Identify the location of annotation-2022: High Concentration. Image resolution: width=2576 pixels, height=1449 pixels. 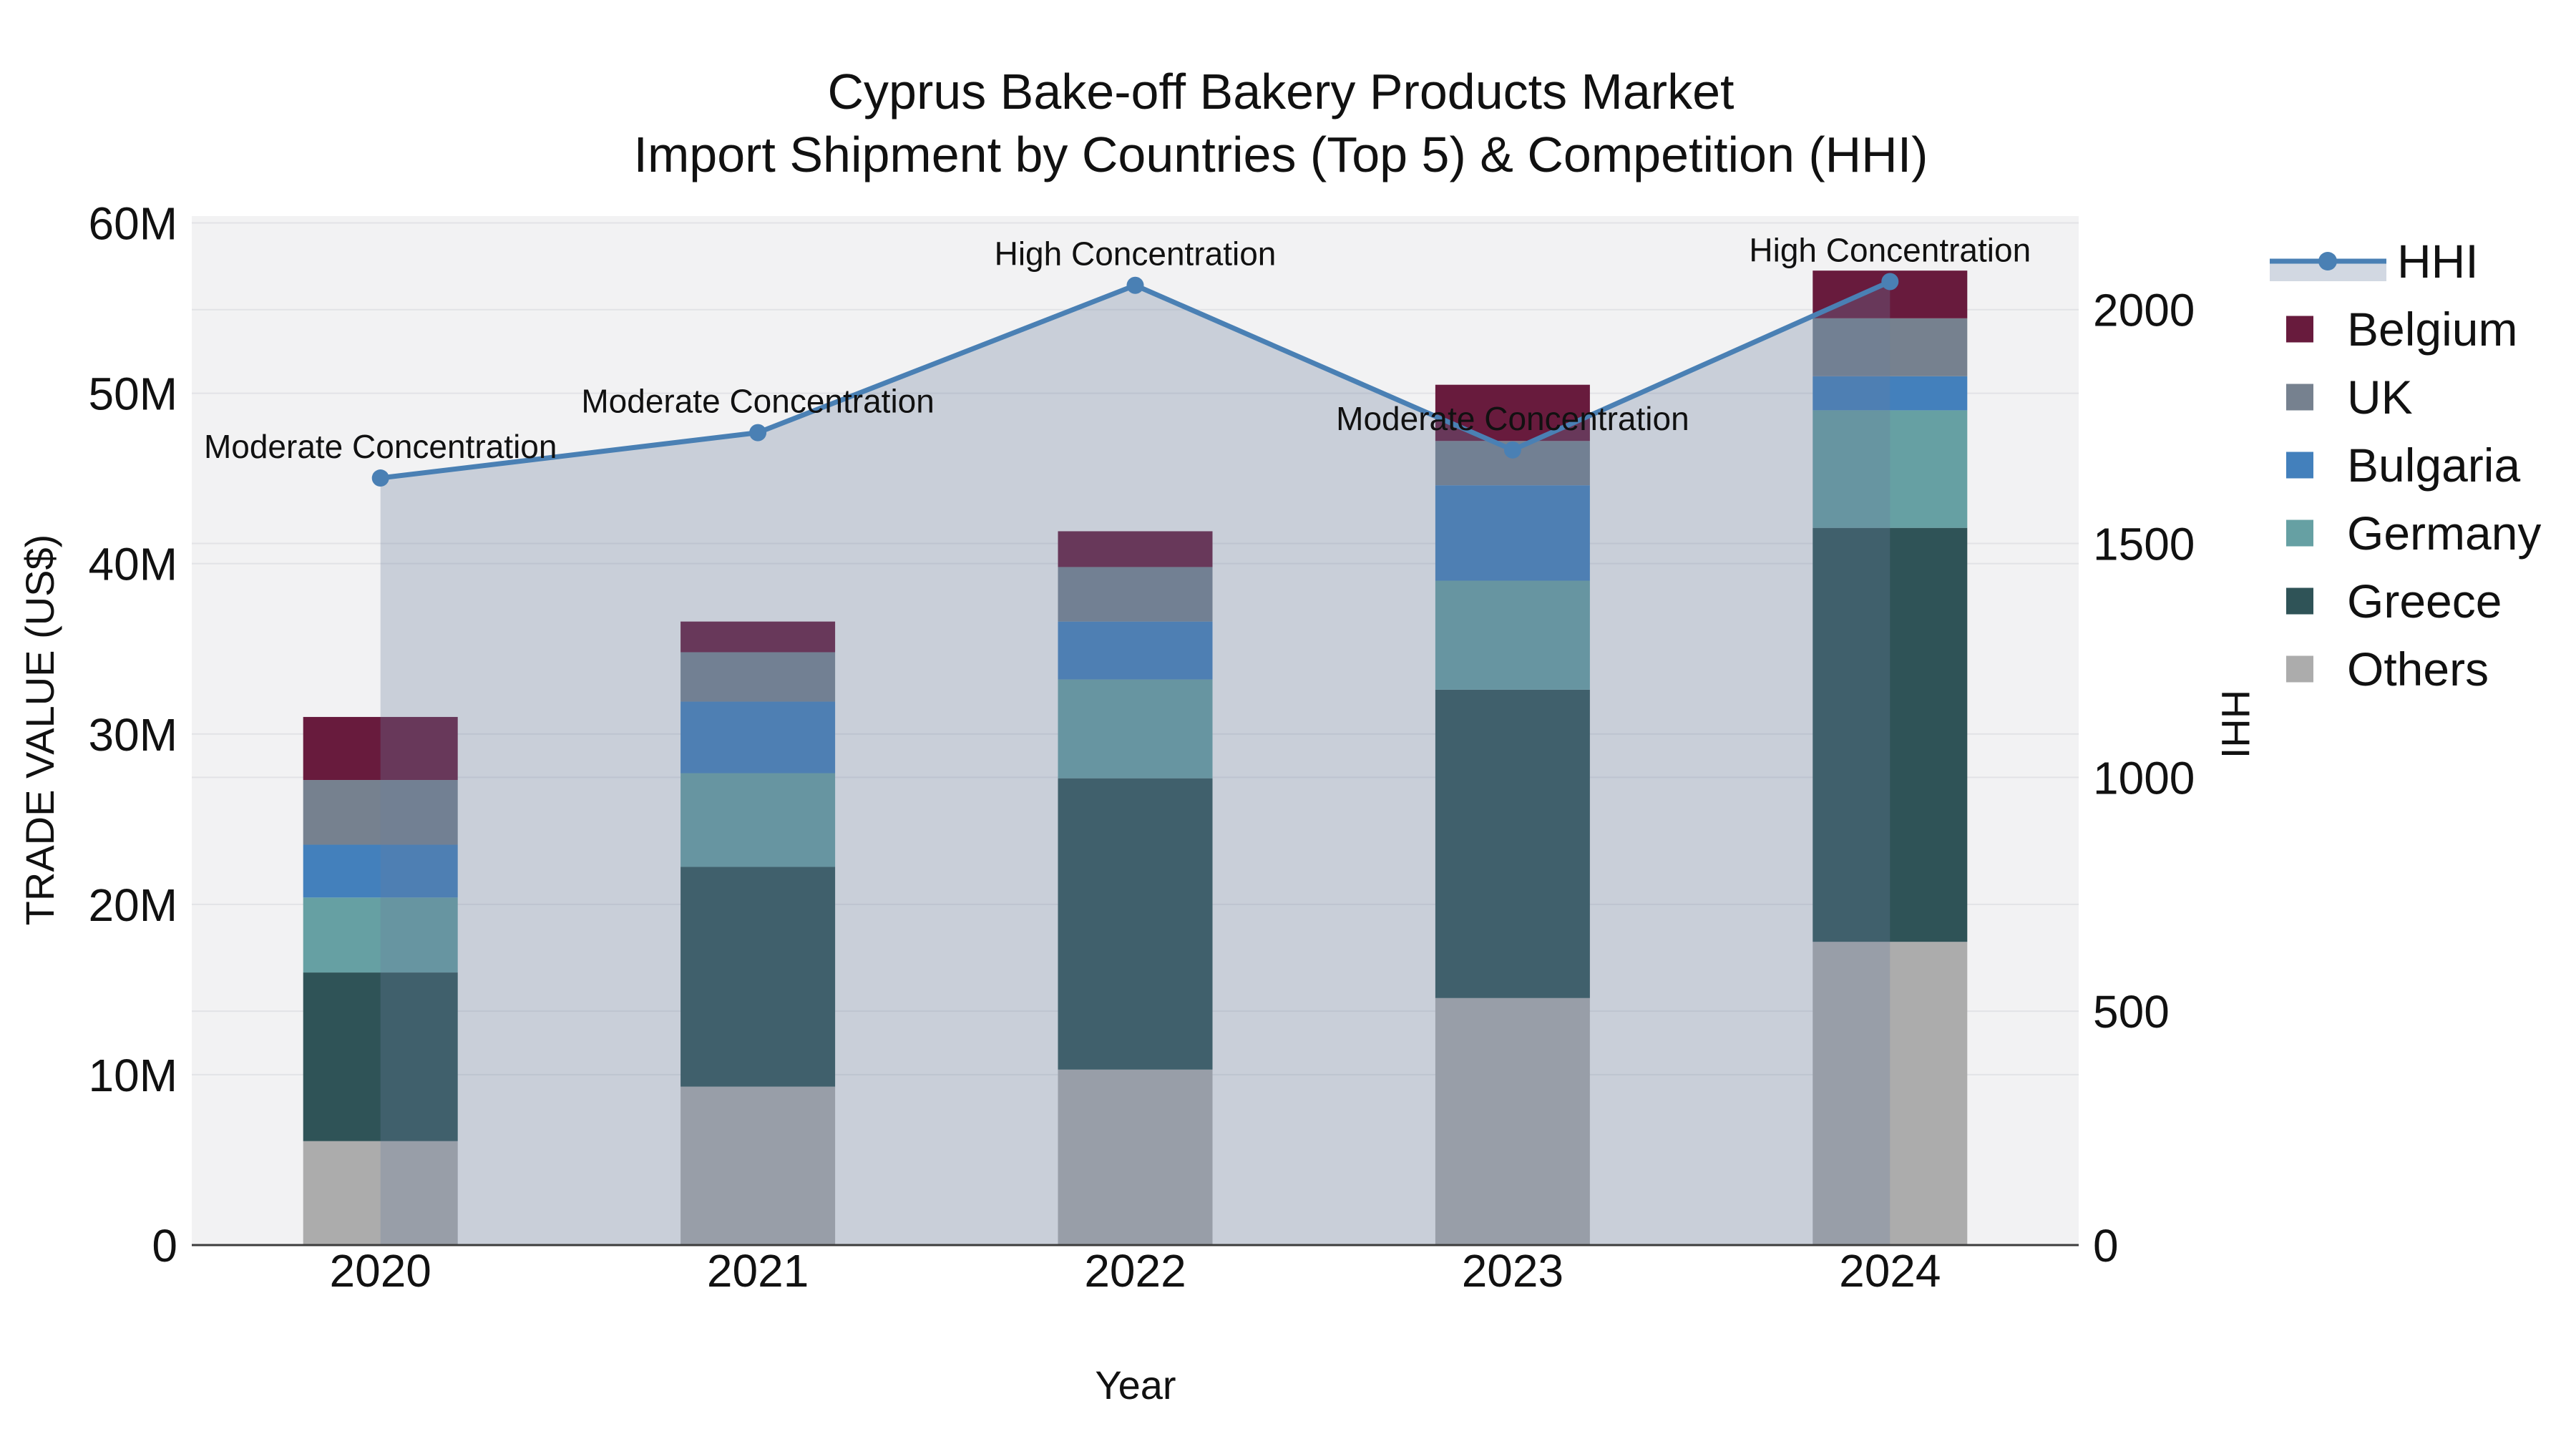
(1136, 254).